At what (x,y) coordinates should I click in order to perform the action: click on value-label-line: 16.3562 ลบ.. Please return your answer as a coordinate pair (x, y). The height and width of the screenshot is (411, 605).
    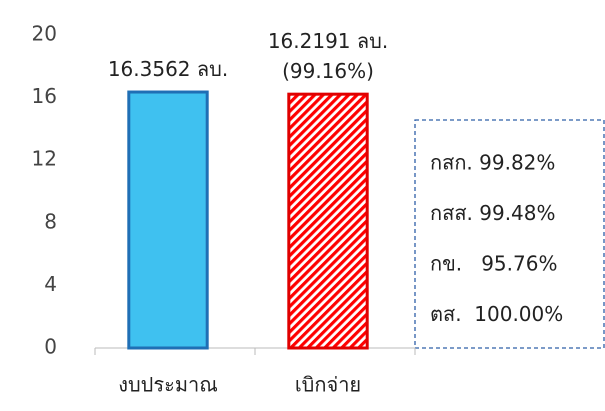
    Looking at the image, I should click on (168, 69).